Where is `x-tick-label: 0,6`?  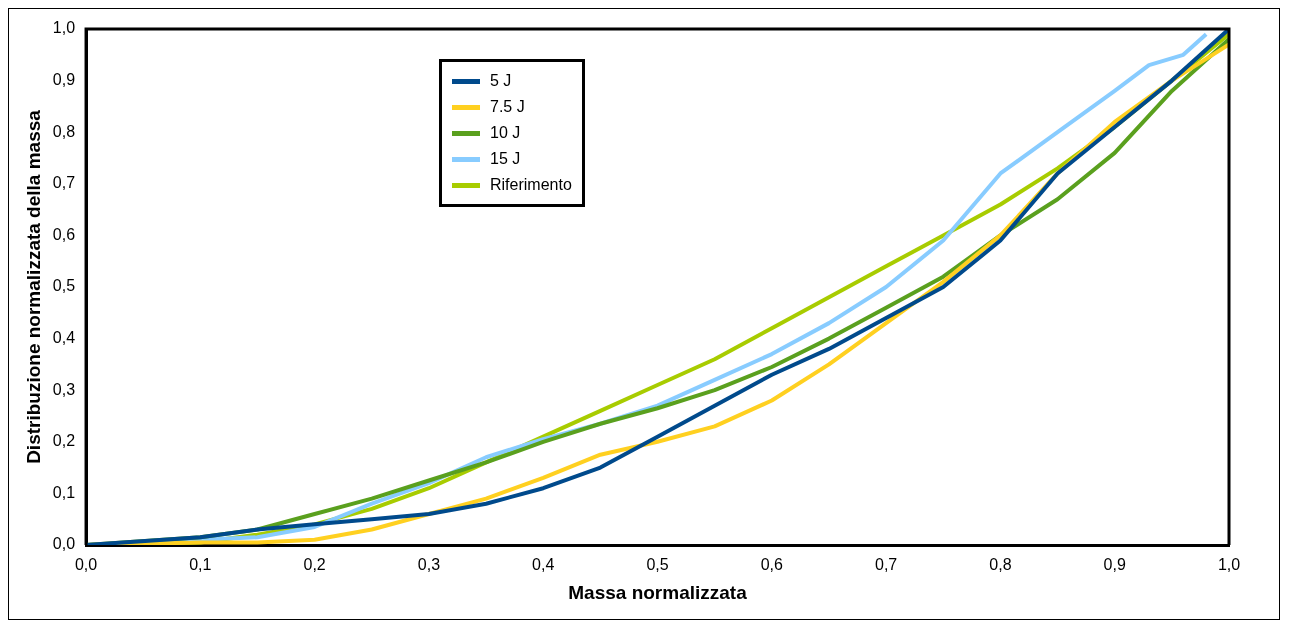 x-tick-label: 0,6 is located at coordinates (772, 565).